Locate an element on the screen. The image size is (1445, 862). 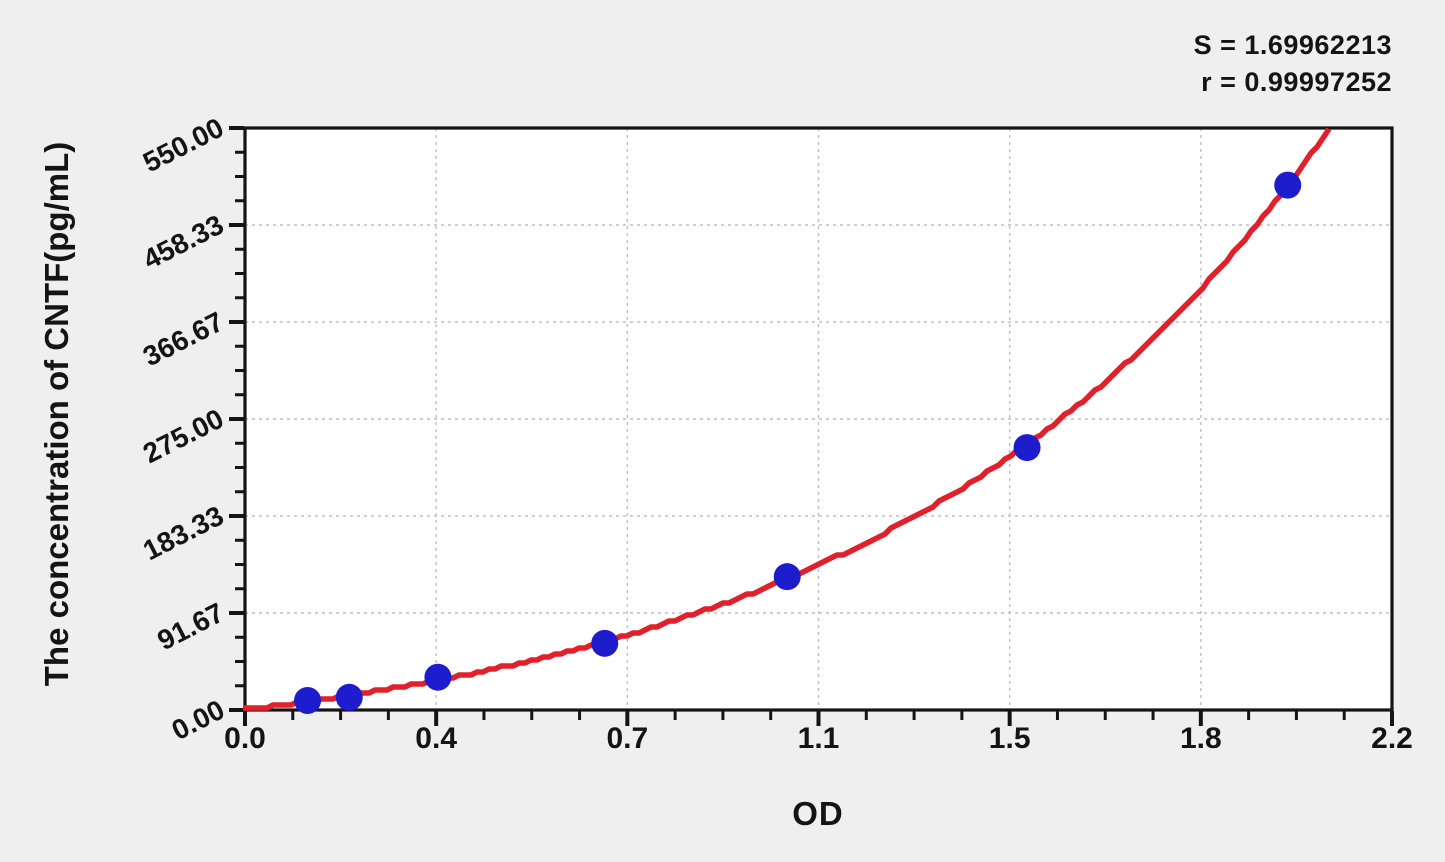
x-tick-label: 0.4 is located at coordinates (436, 738).